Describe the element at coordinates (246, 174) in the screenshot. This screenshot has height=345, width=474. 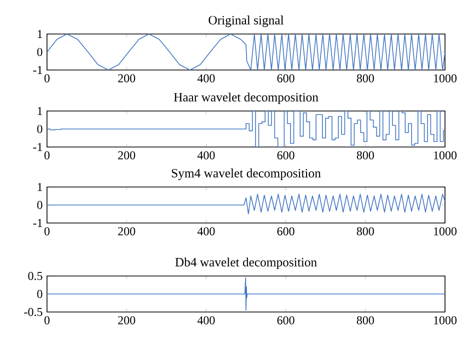
I see `chart-title: Sym4 wavelet decomposition` at that location.